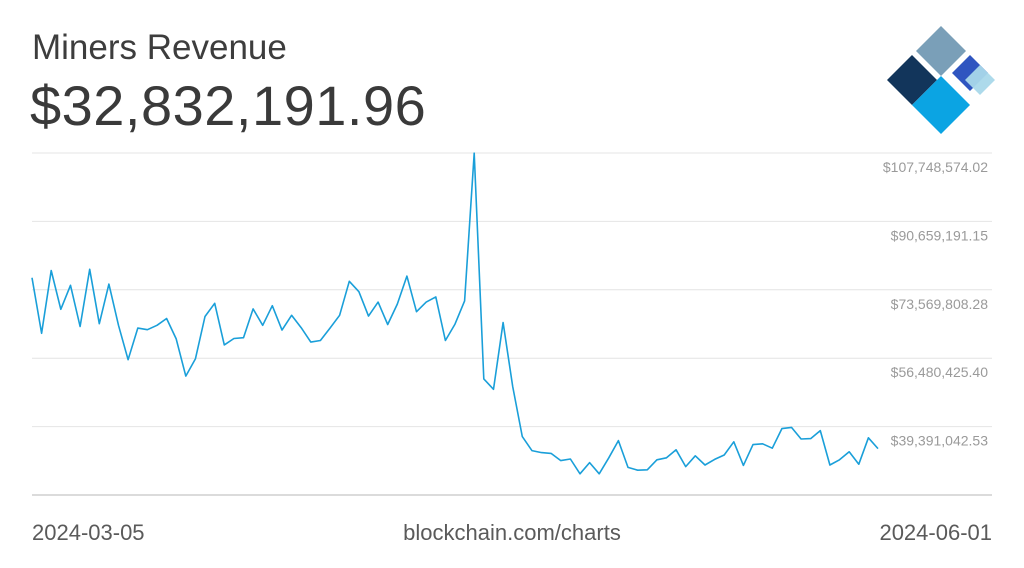 The width and height of the screenshot is (1024, 568). I want to click on start-date-label: 2024-03-05, so click(88, 532).